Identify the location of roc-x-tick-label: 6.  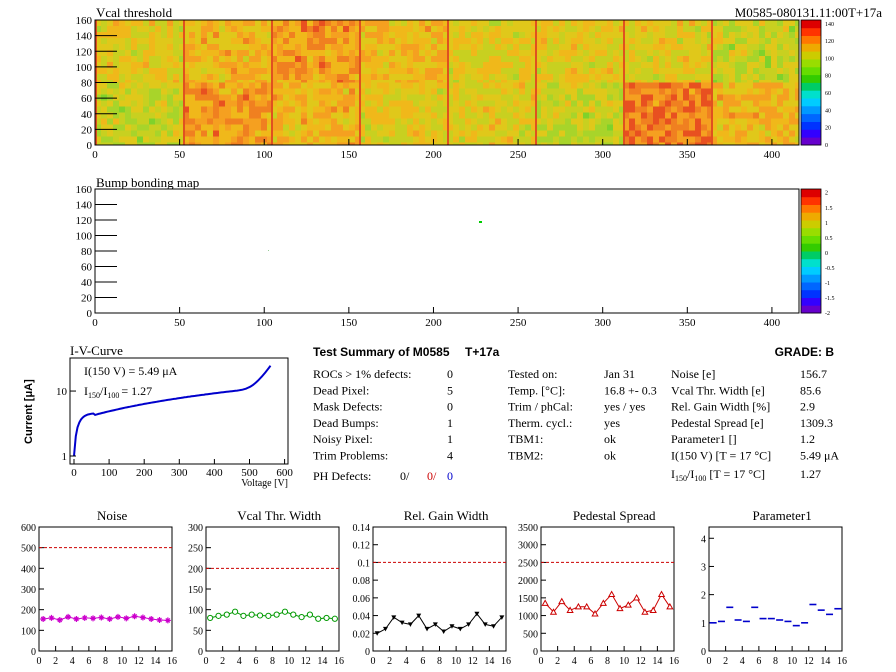
(422, 661).